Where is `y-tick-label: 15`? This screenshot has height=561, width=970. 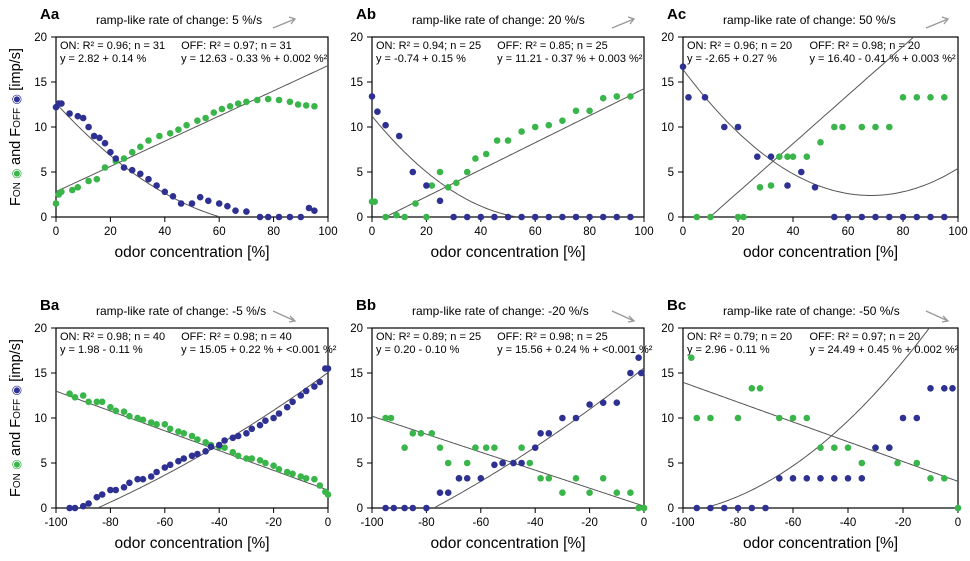
y-tick-label: 15 is located at coordinates (40, 374).